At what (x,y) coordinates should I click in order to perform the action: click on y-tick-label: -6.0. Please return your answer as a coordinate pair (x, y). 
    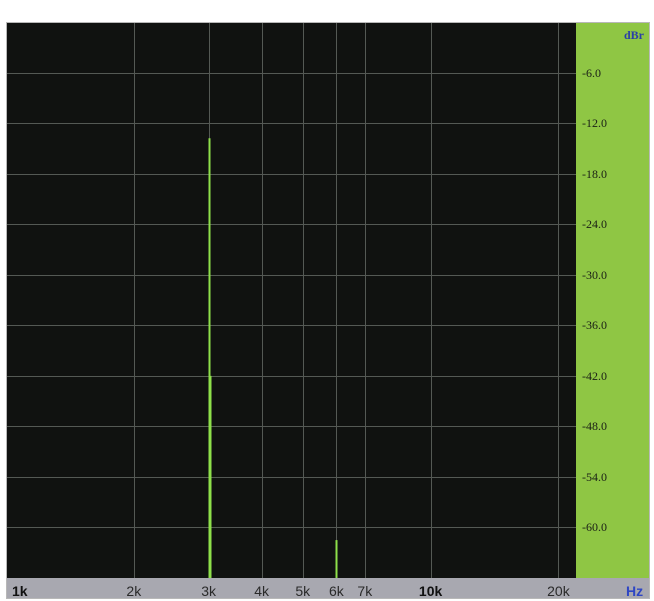
    Looking at the image, I should click on (591, 73).